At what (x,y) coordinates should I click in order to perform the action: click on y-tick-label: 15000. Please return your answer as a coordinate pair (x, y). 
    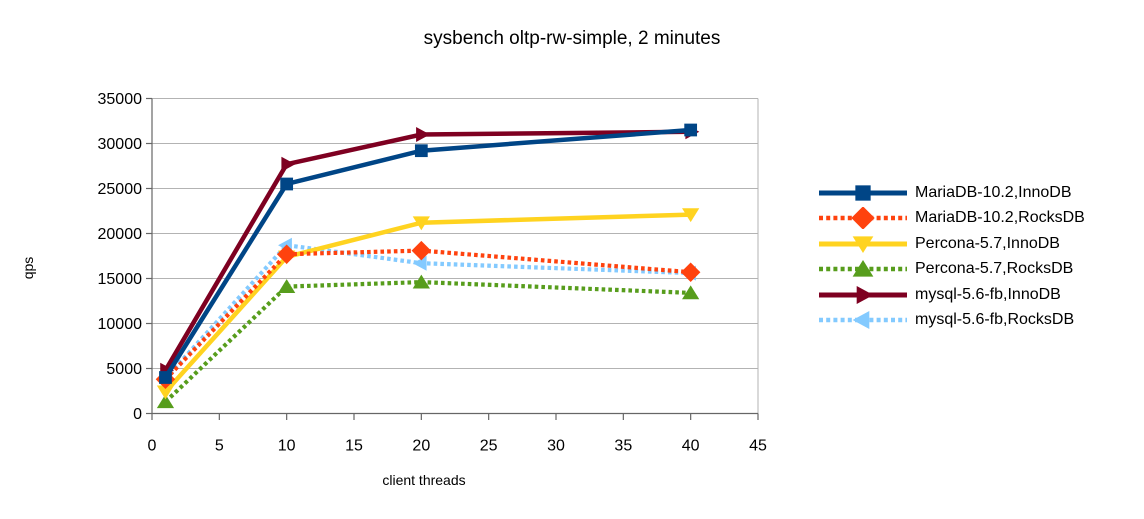
    Looking at the image, I should click on (120, 279).